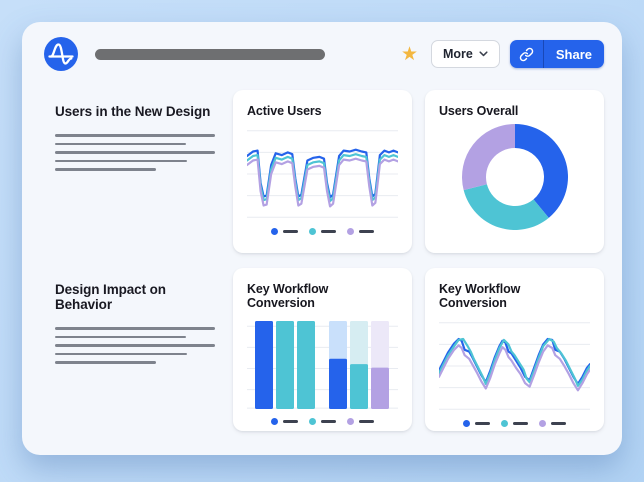 The height and width of the screenshot is (482, 644). I want to click on section-design-impact: Design Impact on Behavior, so click(137, 349).